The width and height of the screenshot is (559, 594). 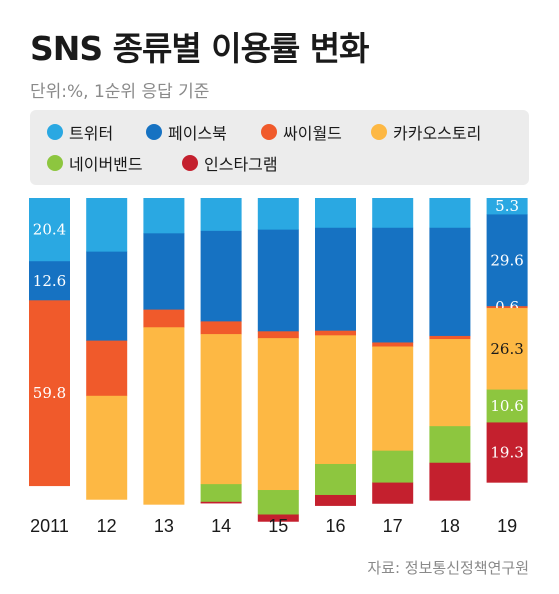 I want to click on legend-swatch-cyworld, so click(x=269, y=132).